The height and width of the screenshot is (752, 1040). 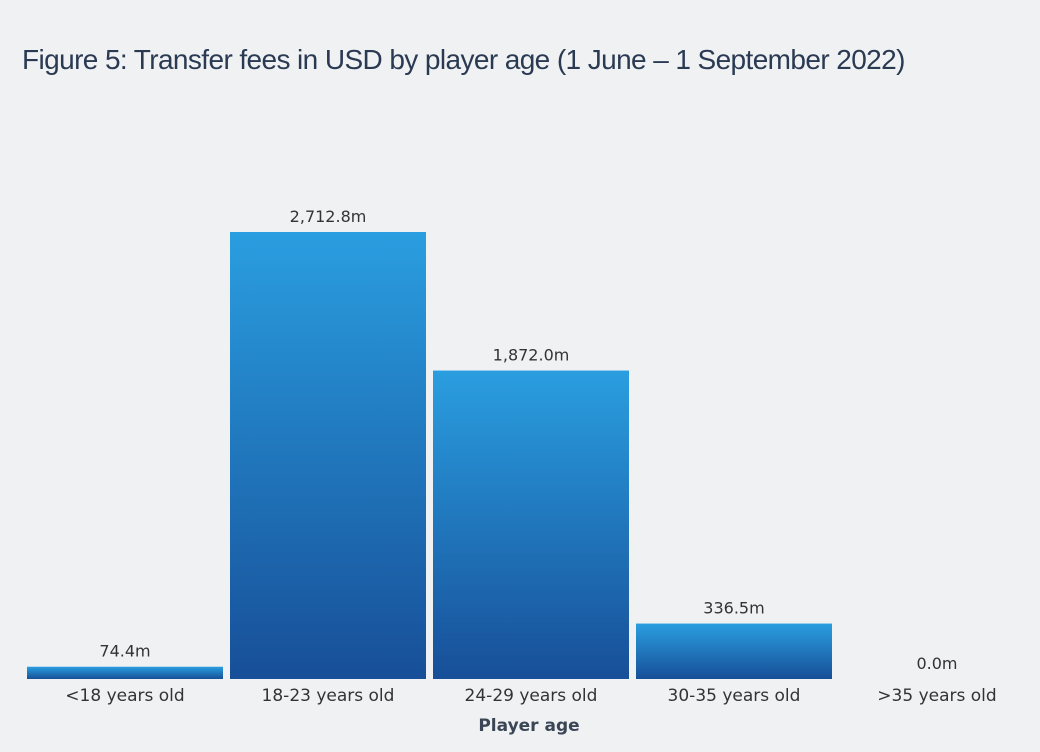 I want to click on x-tick-label-2: 24-29 years old, so click(x=531, y=696).